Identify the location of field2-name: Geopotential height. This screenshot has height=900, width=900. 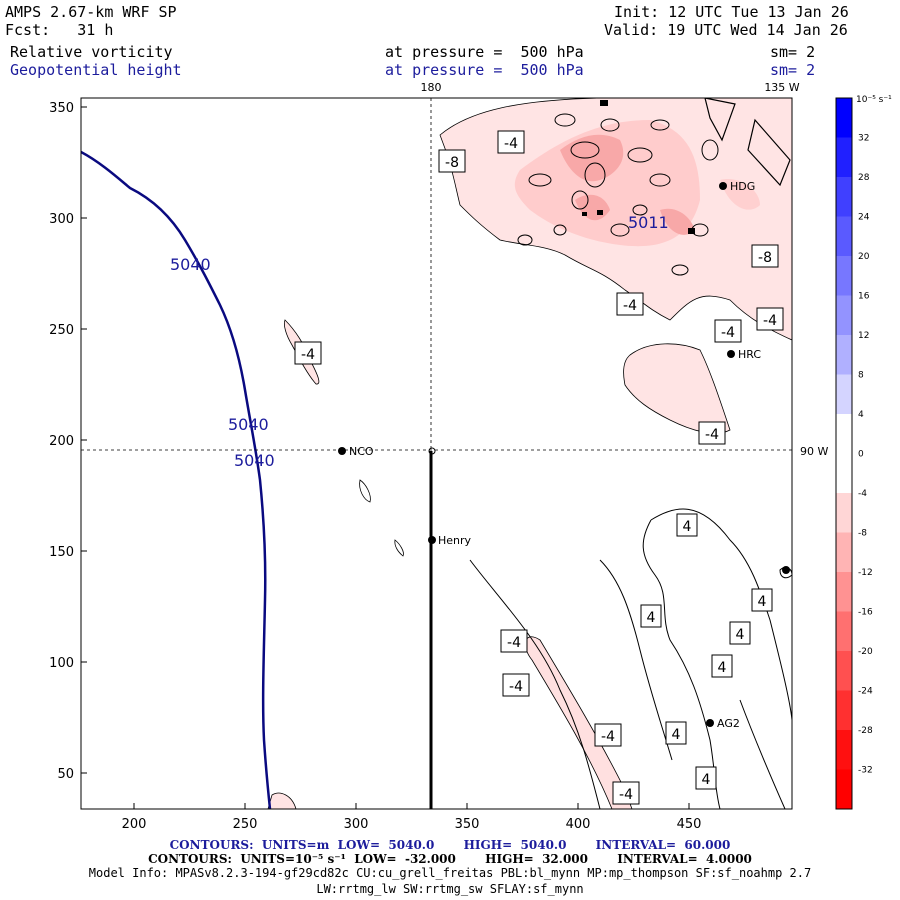
(96, 70).